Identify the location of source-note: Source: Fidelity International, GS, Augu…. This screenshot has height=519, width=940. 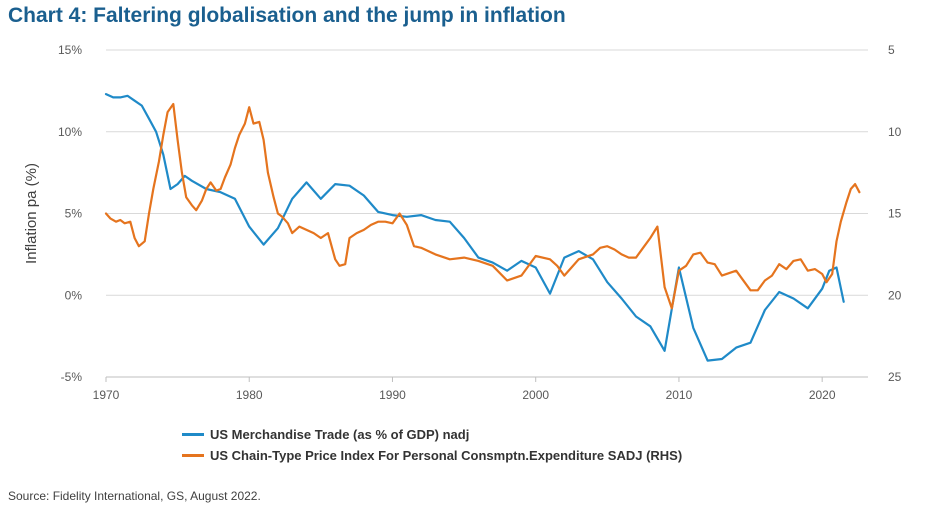
(134, 496).